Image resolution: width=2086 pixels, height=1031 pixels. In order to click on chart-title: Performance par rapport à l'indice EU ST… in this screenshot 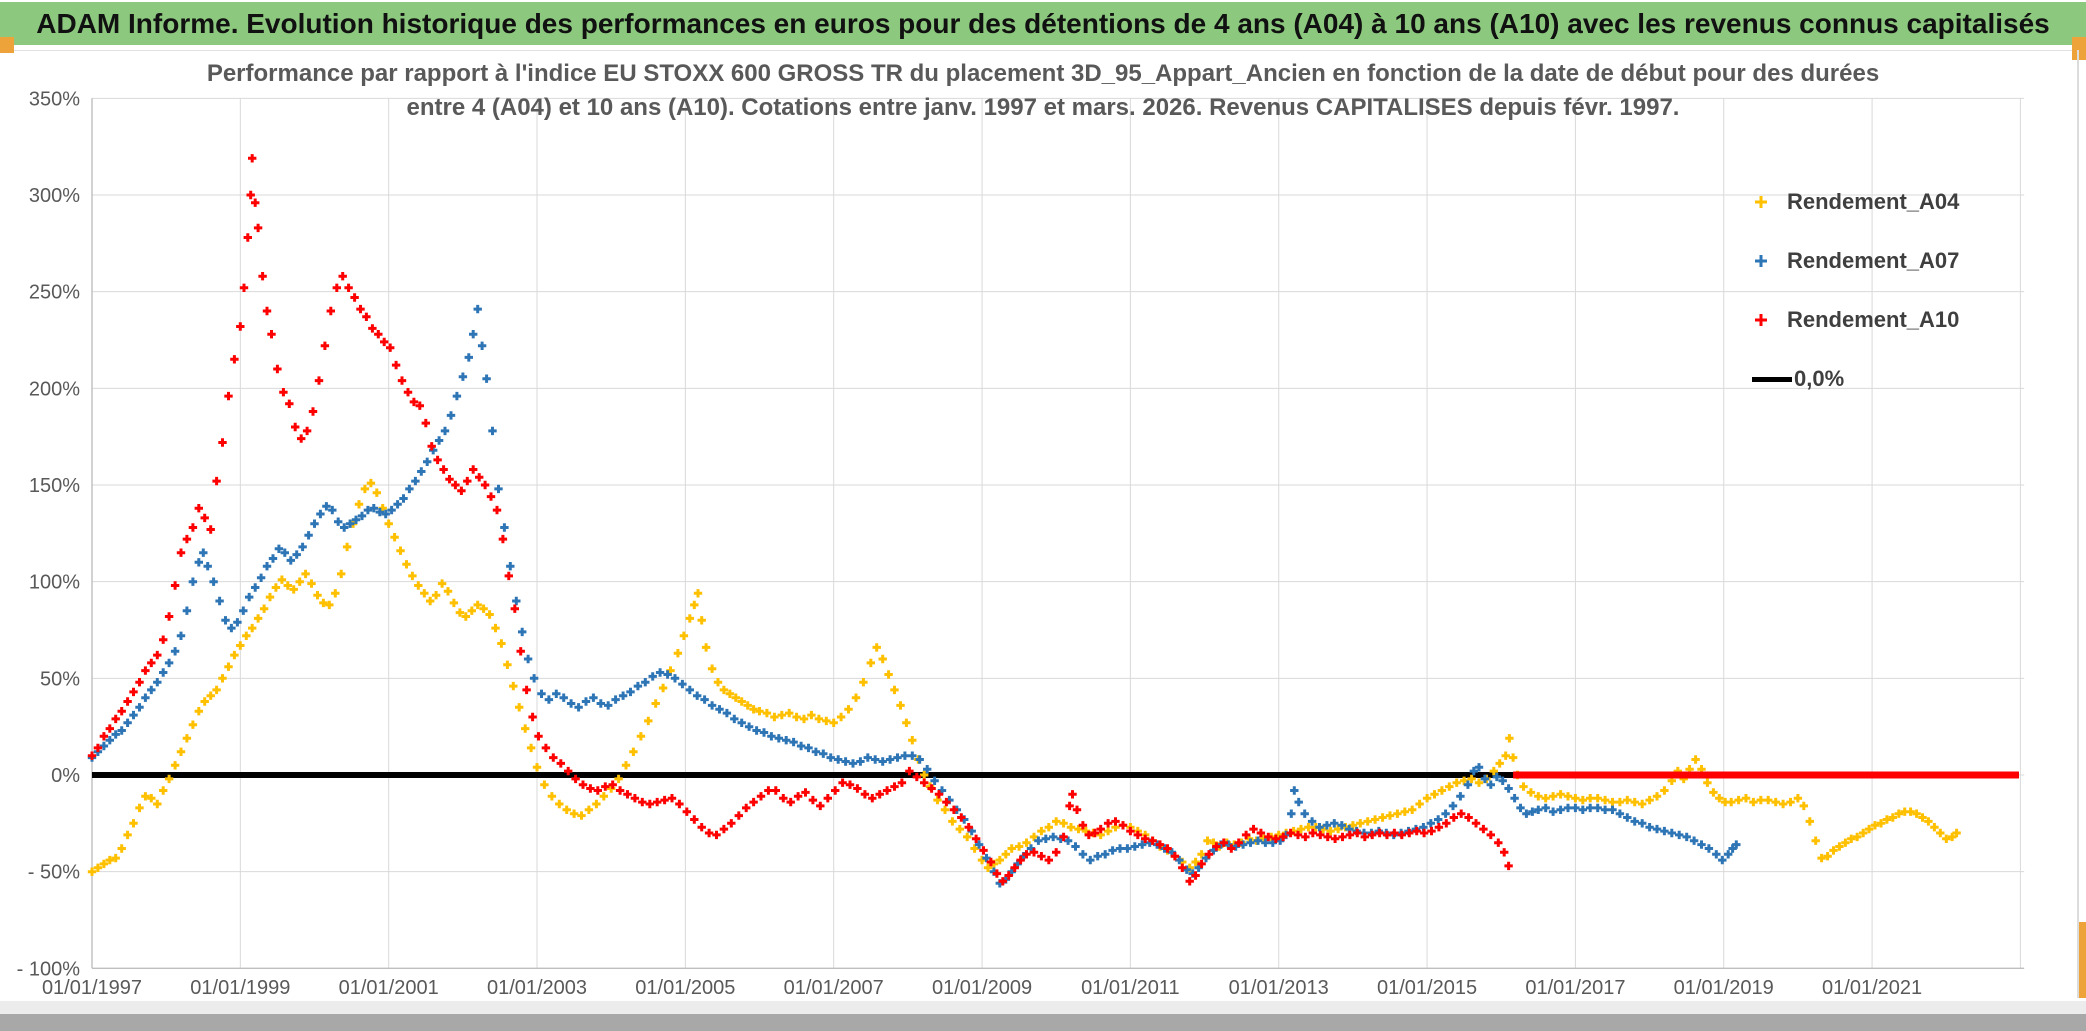, I will do `click(1043, 91)`.